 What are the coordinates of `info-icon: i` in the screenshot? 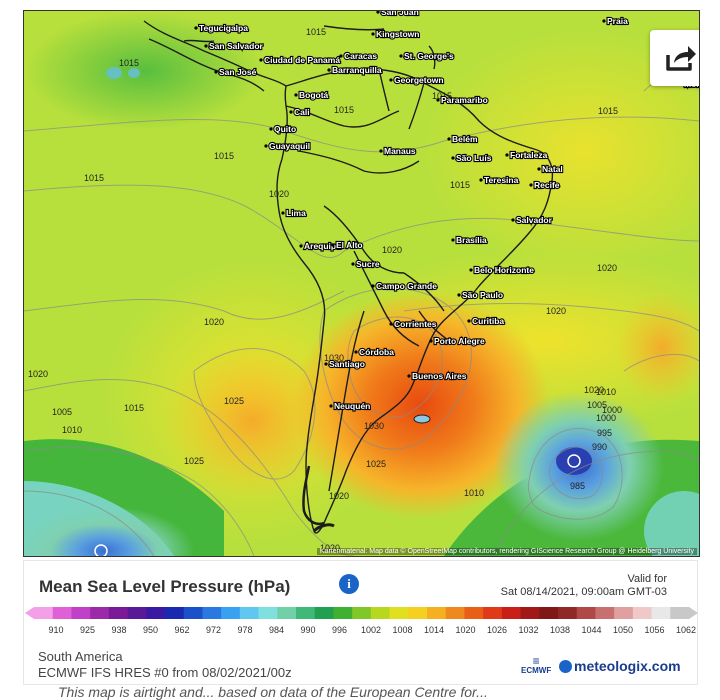 It's located at (349, 584).